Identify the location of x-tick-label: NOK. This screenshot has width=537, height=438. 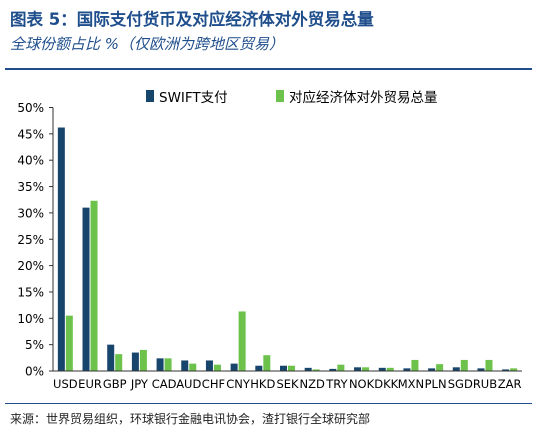
(362, 384).